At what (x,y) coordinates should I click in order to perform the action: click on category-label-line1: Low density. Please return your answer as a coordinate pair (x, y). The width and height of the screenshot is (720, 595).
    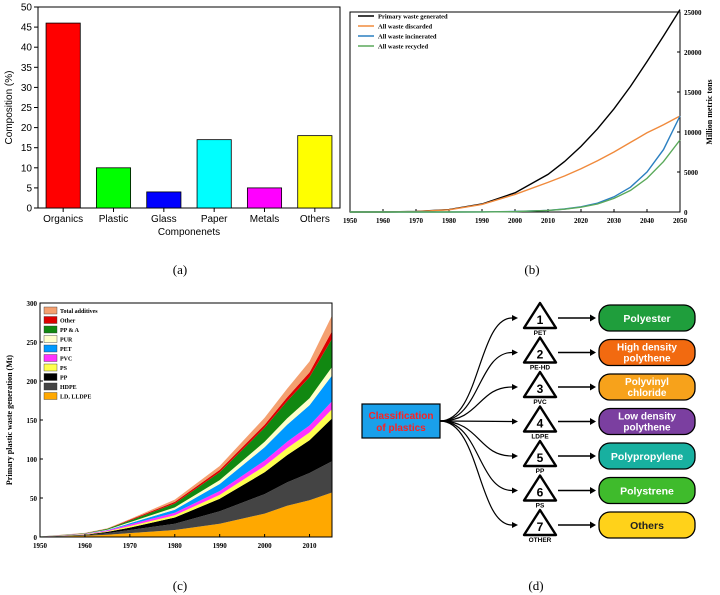
    Looking at the image, I should click on (647, 417).